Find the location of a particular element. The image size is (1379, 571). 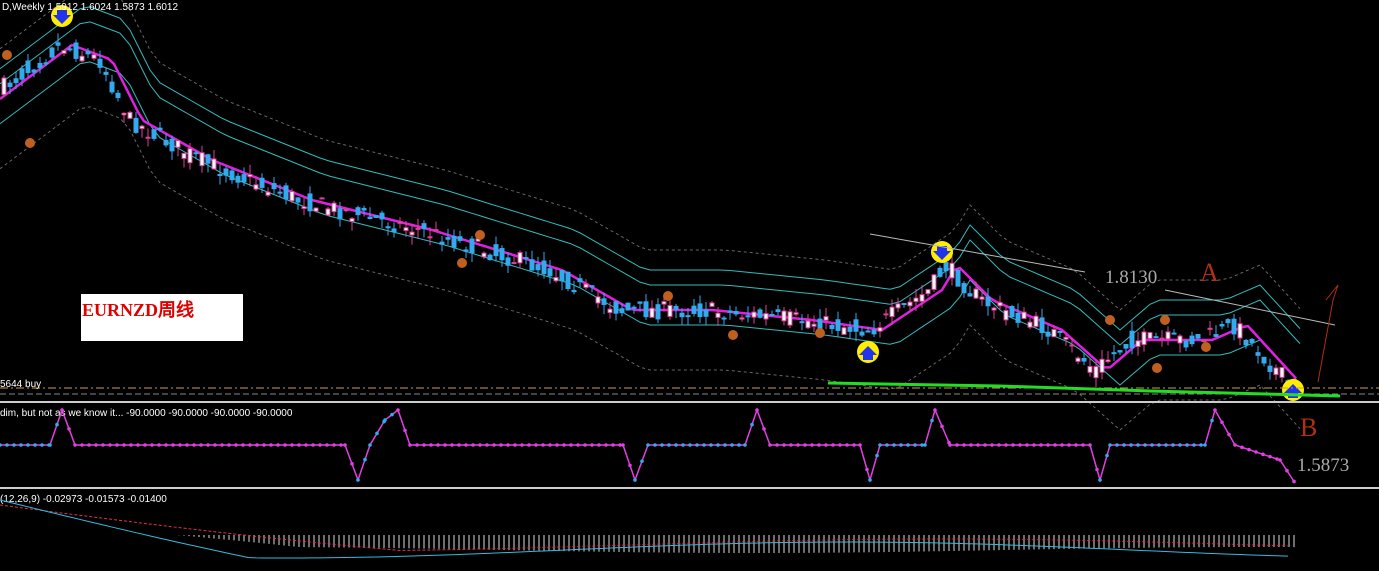

macd-pane is located at coordinates (647, 529).